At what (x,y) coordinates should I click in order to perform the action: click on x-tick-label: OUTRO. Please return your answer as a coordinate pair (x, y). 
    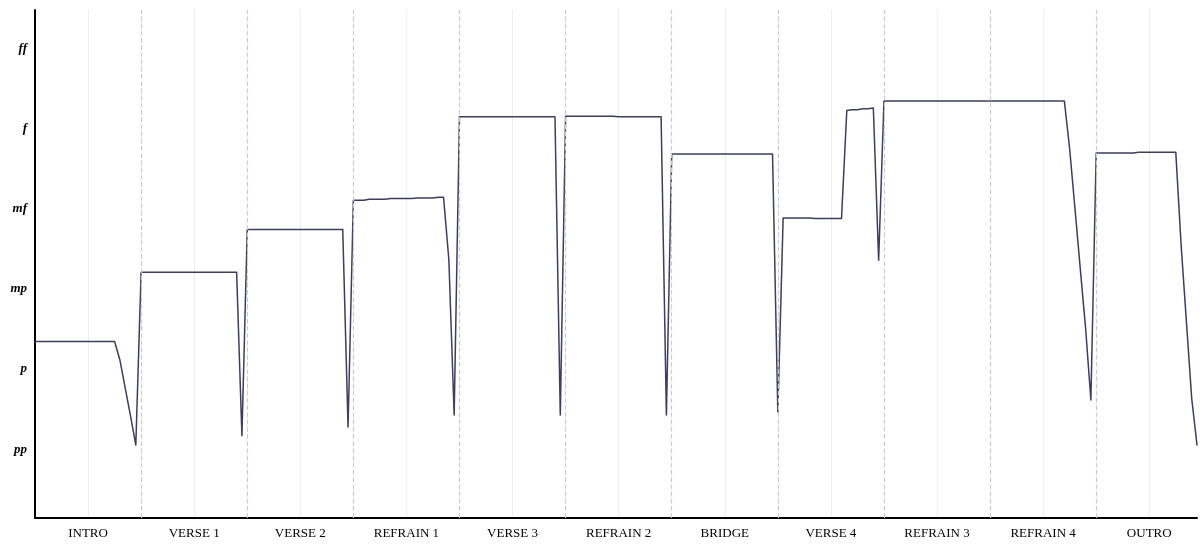
    Looking at the image, I should click on (1149, 532).